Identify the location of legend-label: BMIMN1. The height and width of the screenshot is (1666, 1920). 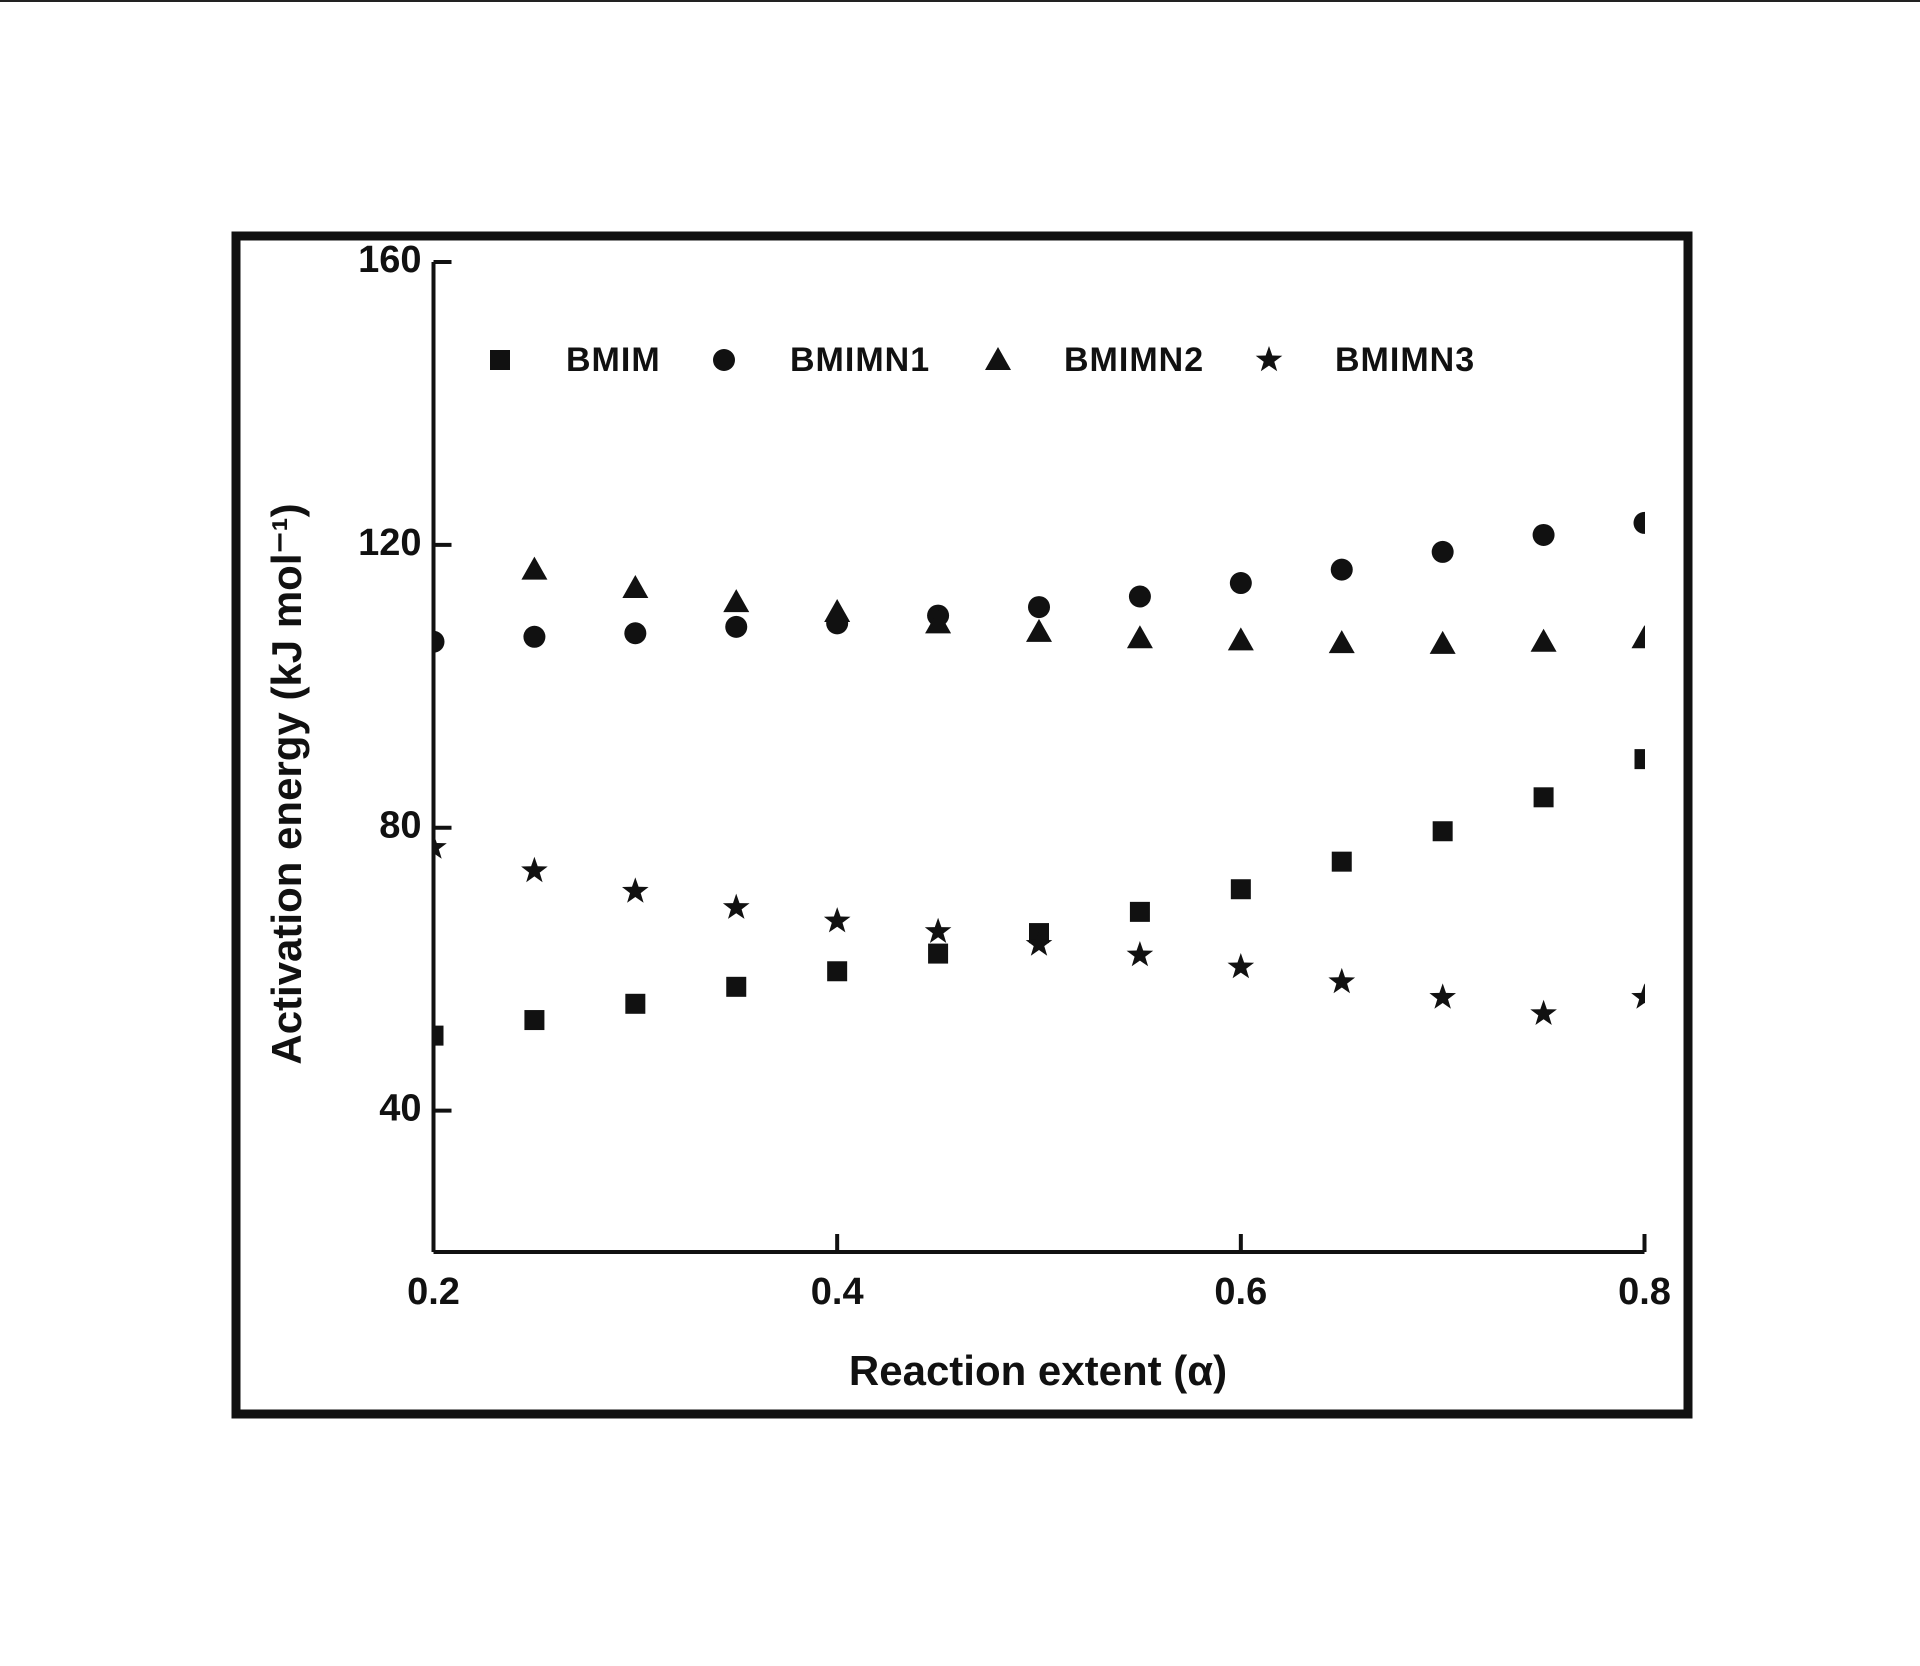
(860, 360).